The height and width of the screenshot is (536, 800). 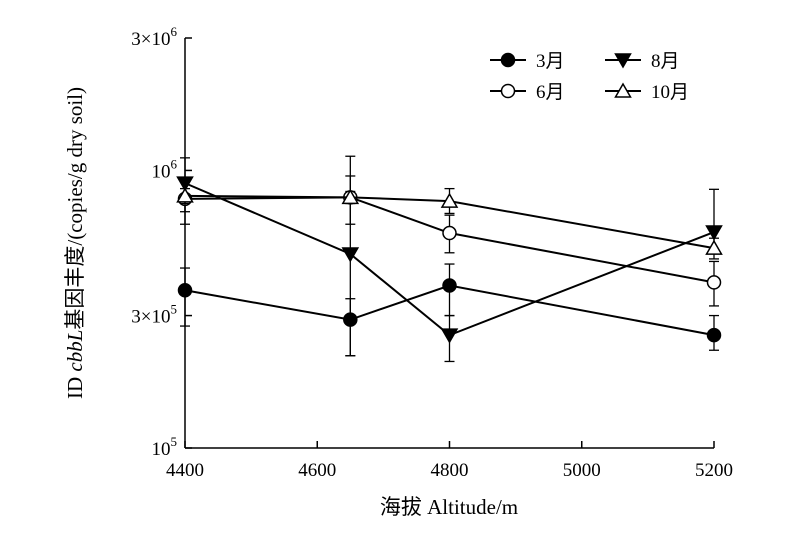 I want to click on y-tick-label: 10⁶, so click(x=165, y=169).